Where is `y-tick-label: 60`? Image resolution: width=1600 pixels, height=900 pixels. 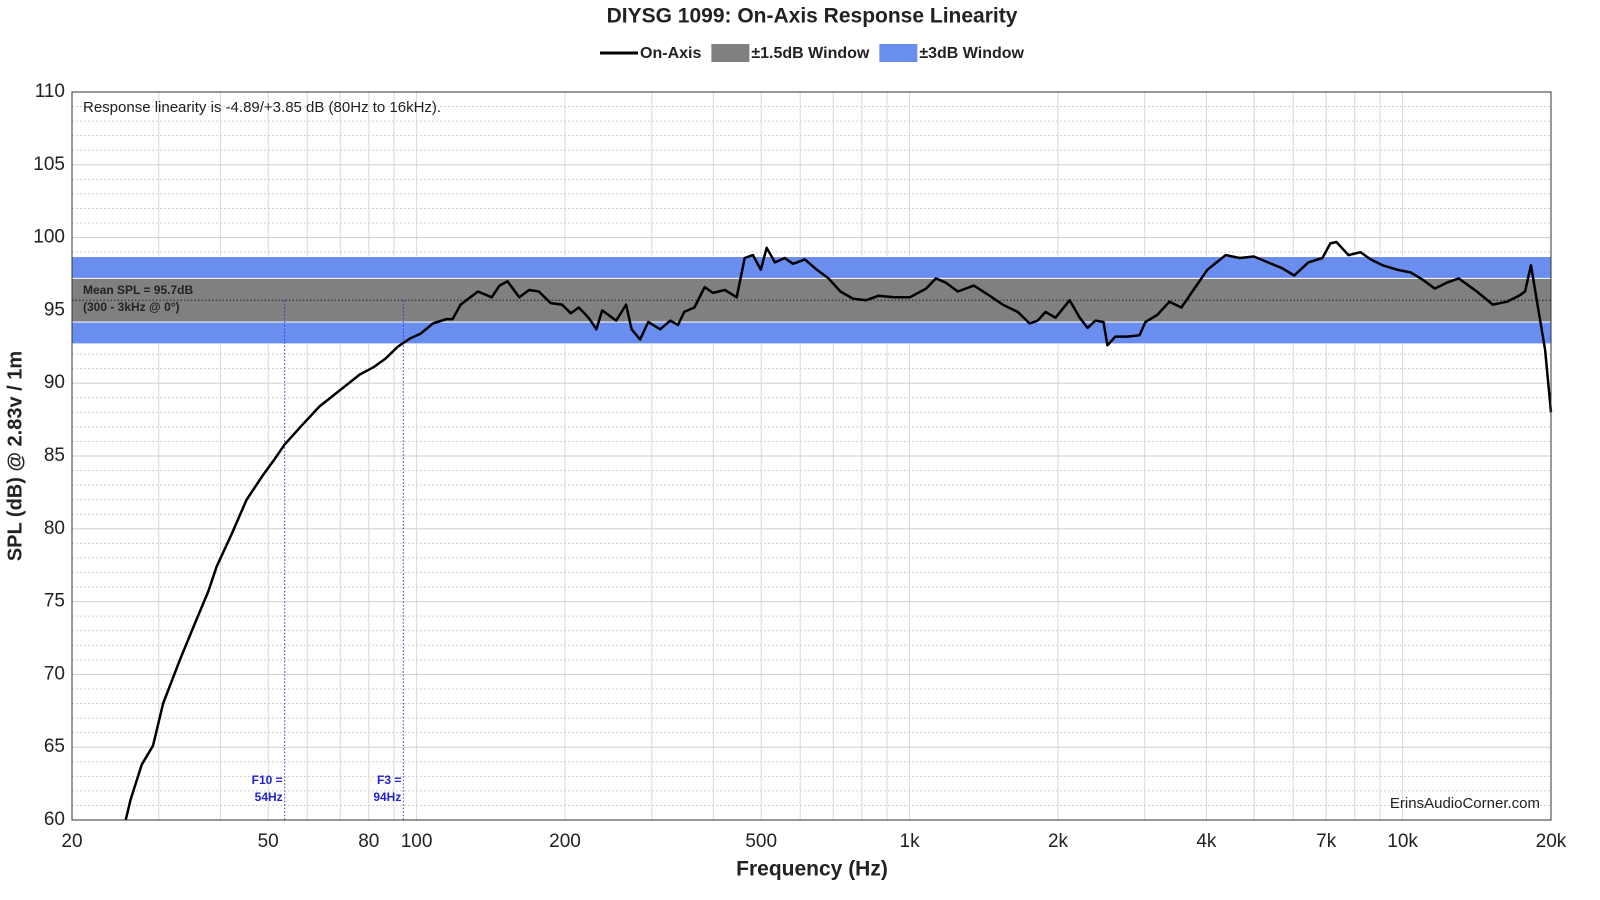
y-tick-label: 60 is located at coordinates (54, 819).